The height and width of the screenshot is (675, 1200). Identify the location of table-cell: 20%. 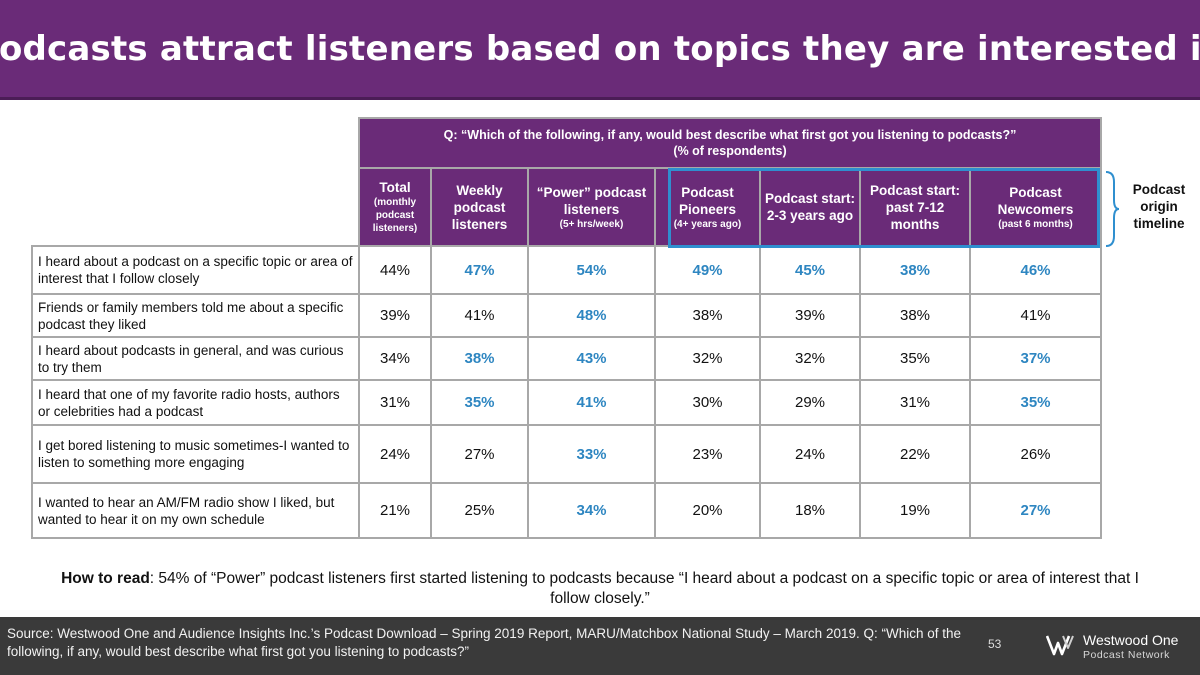
(707, 510).